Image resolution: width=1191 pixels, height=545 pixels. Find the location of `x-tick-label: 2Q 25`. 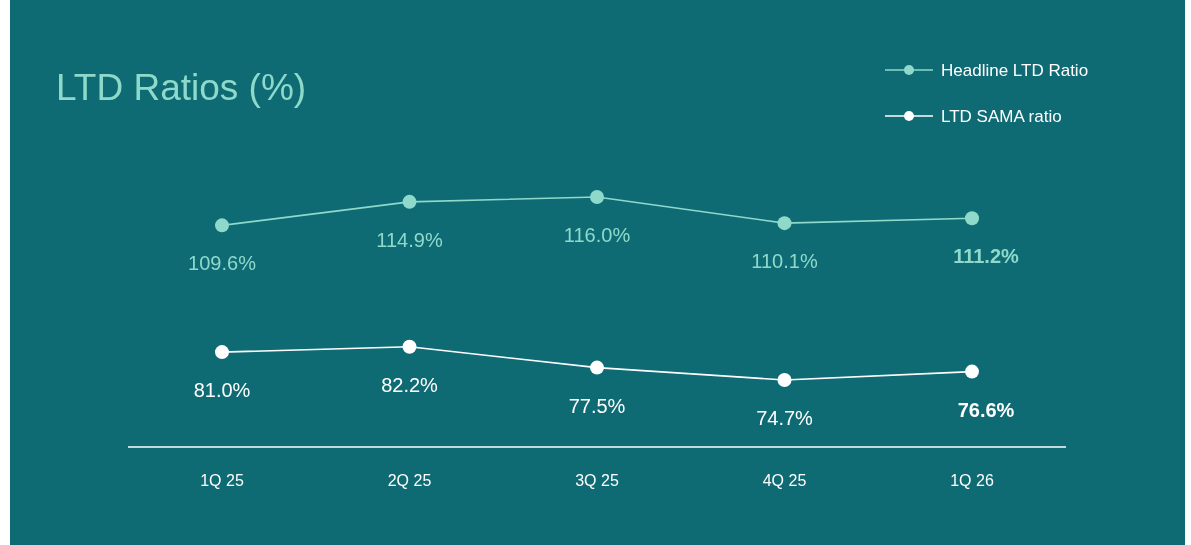

x-tick-label: 2Q 25 is located at coordinates (409, 480).